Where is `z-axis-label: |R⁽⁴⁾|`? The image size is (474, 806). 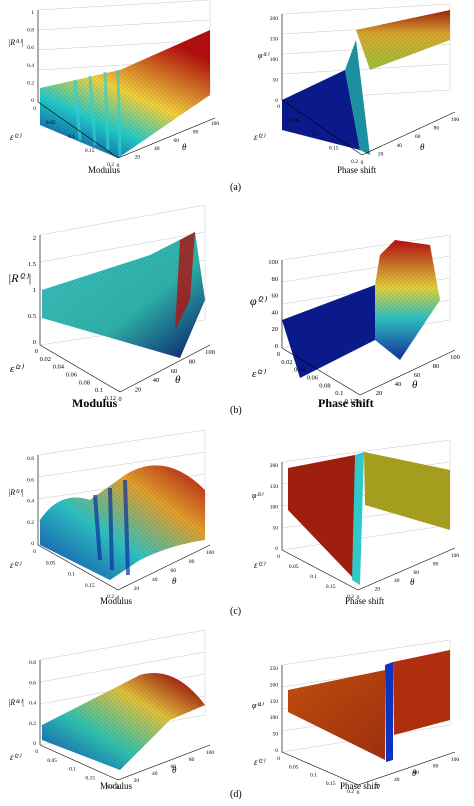 z-axis-label: |R⁽⁴⁾| is located at coordinates (16, 702).